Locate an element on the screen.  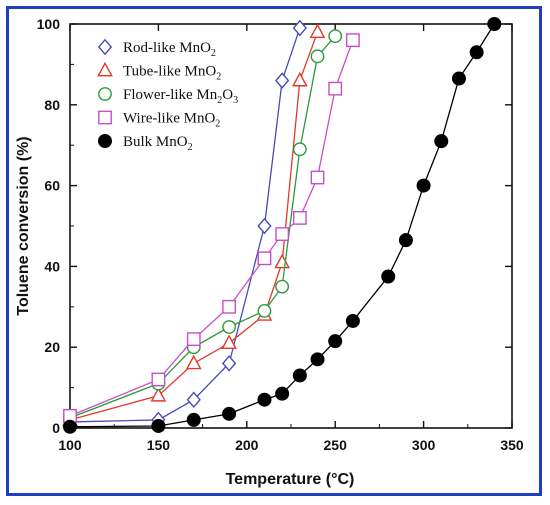
legend-label: Bulk MnO2 is located at coordinates (158, 143).